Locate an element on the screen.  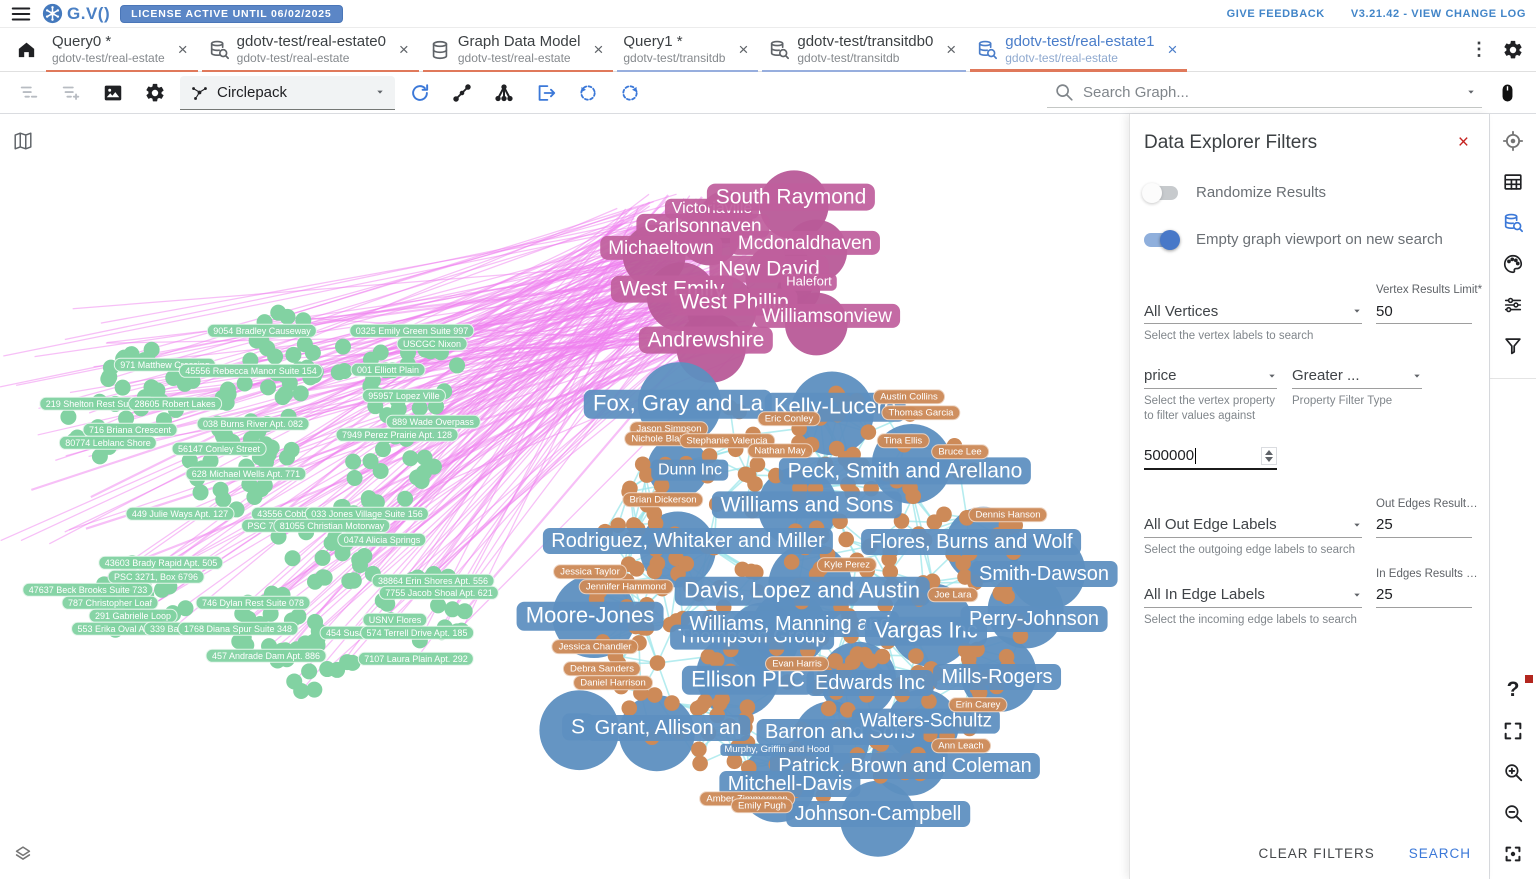
graph-node-city: Andrewshire is located at coordinates (706, 340).